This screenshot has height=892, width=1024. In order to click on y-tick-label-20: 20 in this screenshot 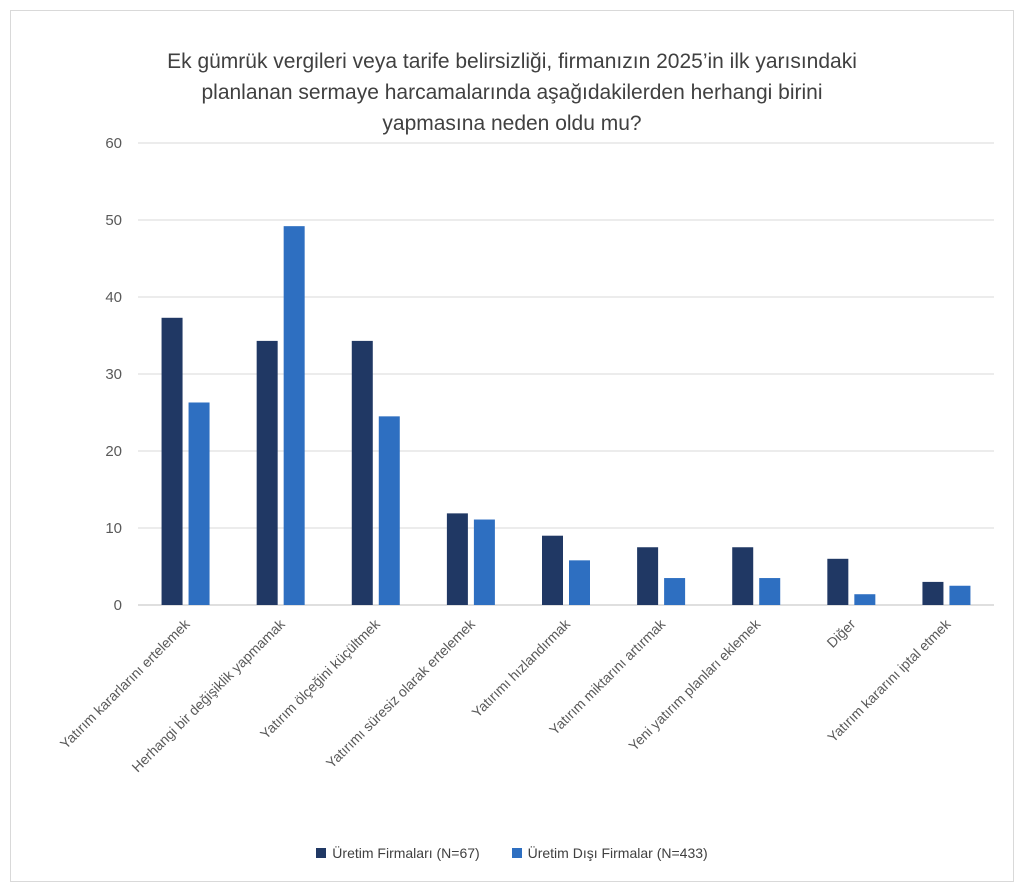, I will do `click(113, 451)`.